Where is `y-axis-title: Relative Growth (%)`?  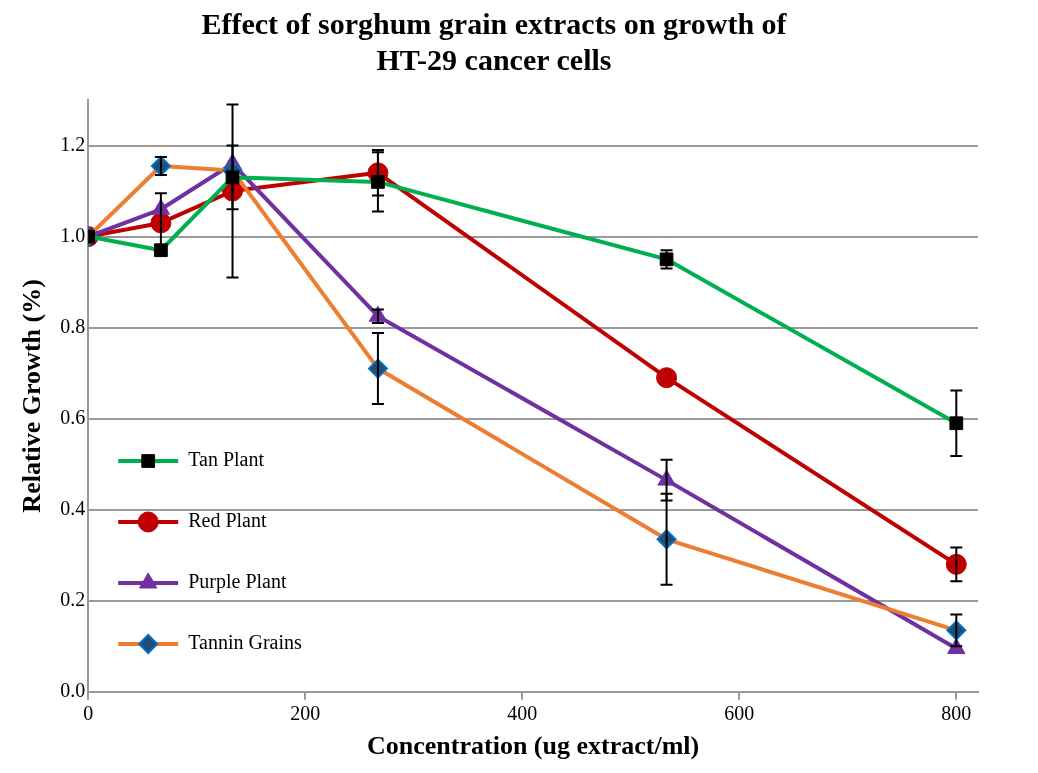
y-axis-title: Relative Growth (%) is located at coordinates (32, 396).